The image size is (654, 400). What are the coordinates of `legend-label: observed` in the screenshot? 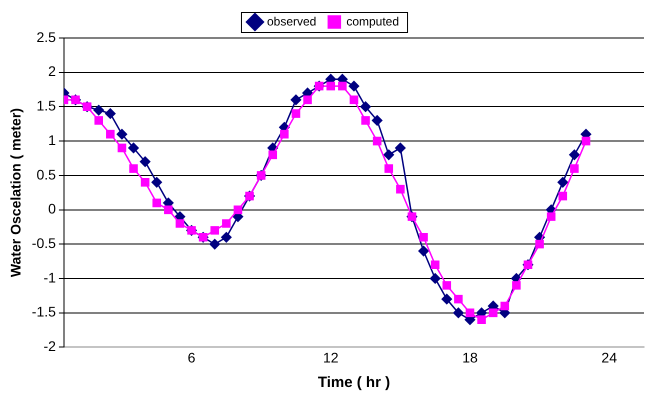 It's located at (291, 21).